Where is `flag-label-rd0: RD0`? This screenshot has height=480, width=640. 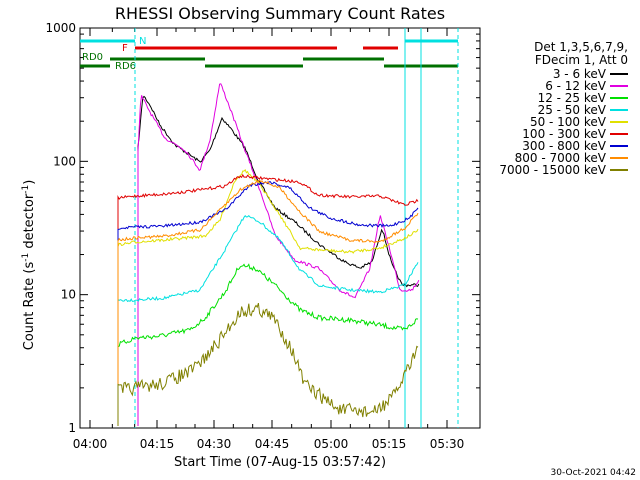 flag-label-rd0: RD0 is located at coordinates (92, 57).